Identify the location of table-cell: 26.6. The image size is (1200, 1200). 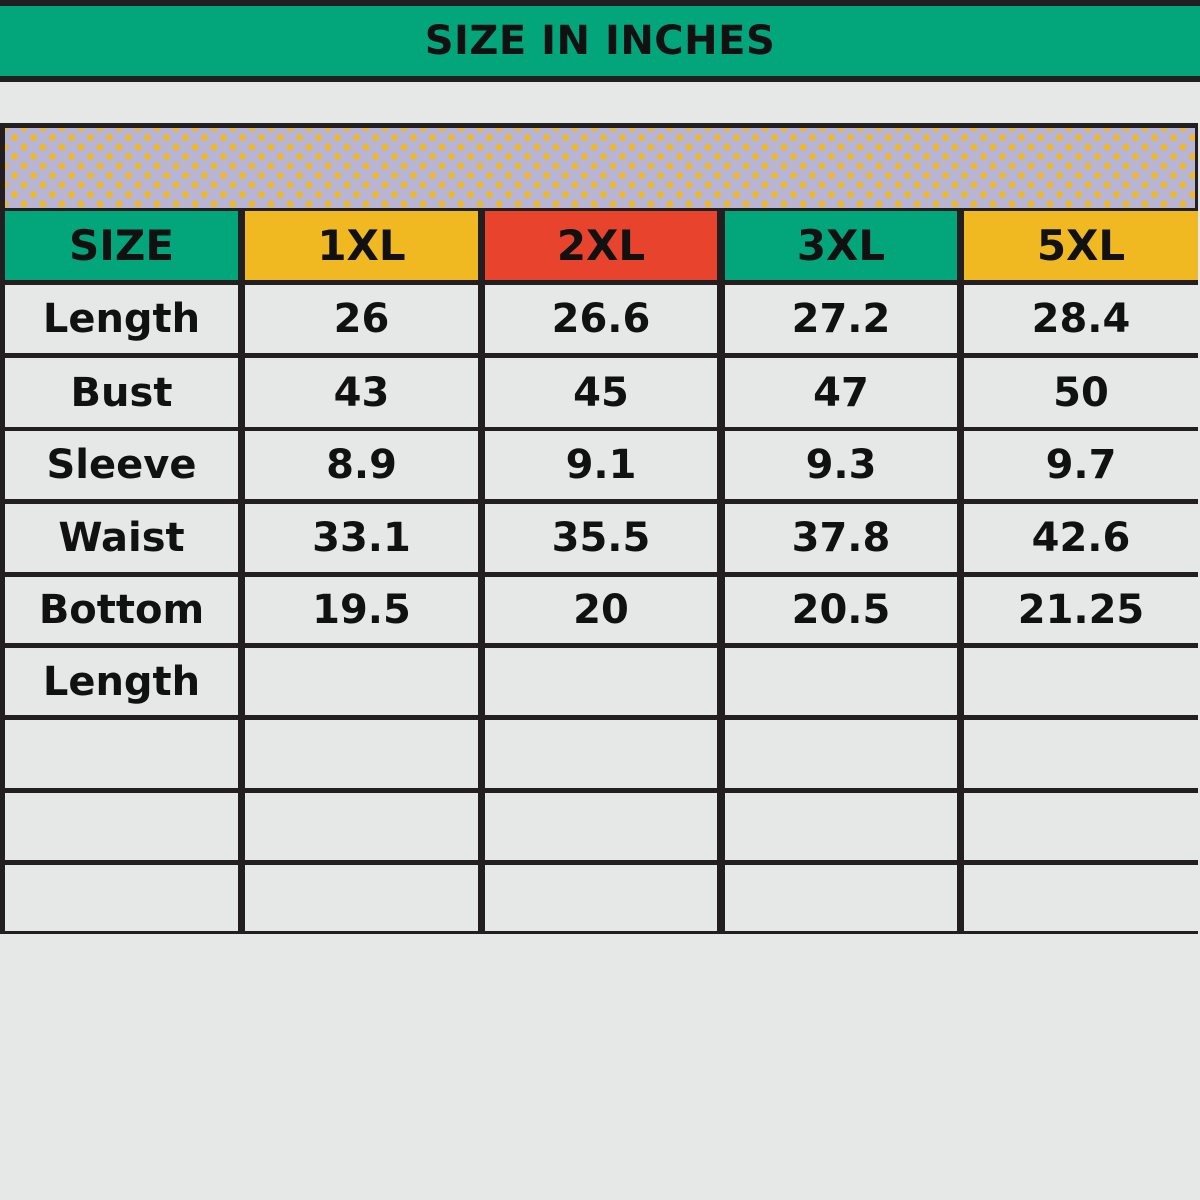
(601, 319).